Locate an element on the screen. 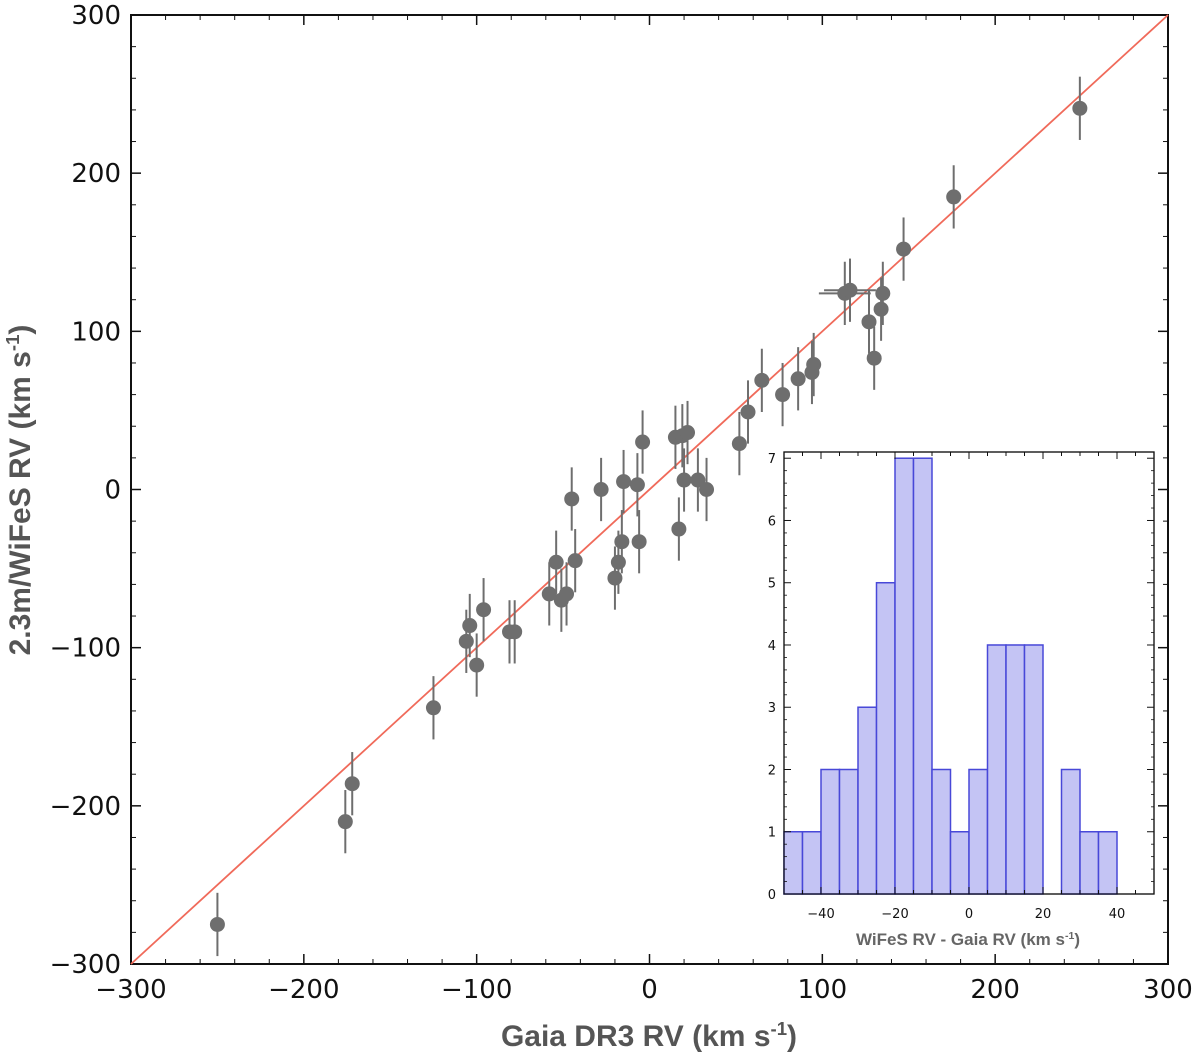 Image resolution: width=1200 pixels, height=1058 pixels. inset-y-tick-label: 5 is located at coordinates (772, 584).